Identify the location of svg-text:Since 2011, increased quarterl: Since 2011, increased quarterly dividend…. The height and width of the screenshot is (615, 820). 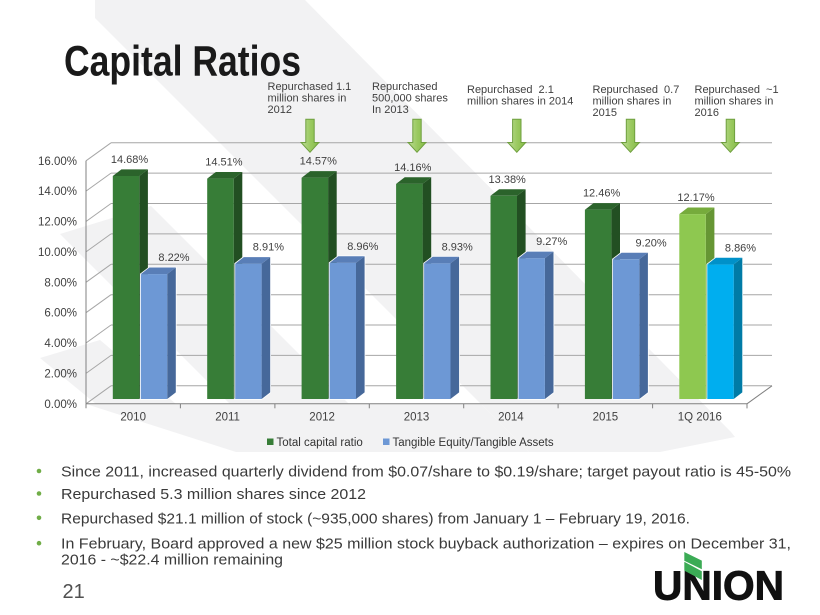
(426, 472).